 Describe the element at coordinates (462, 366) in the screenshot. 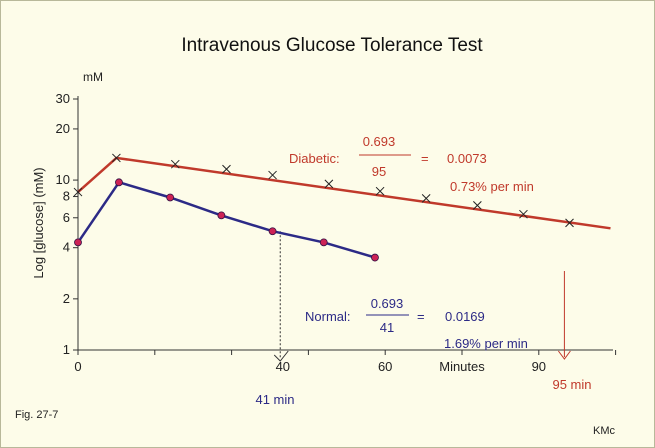

I see `x-axis-label: Minutes` at that location.